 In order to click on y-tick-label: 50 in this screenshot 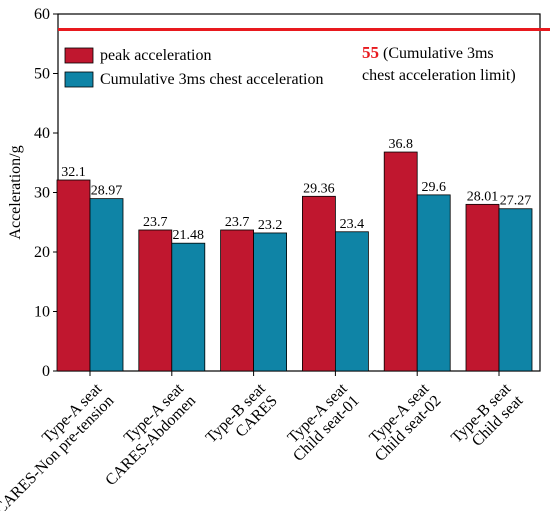, I will do `click(42, 74)`.